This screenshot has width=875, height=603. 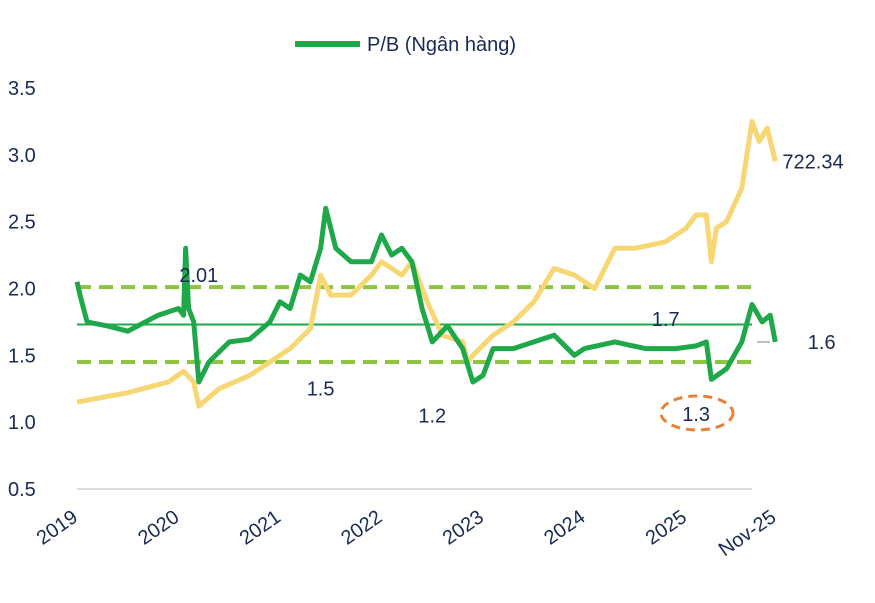 What do you see at coordinates (22, 423) in the screenshot?
I see `y-tick-label: 1.0` at bounding box center [22, 423].